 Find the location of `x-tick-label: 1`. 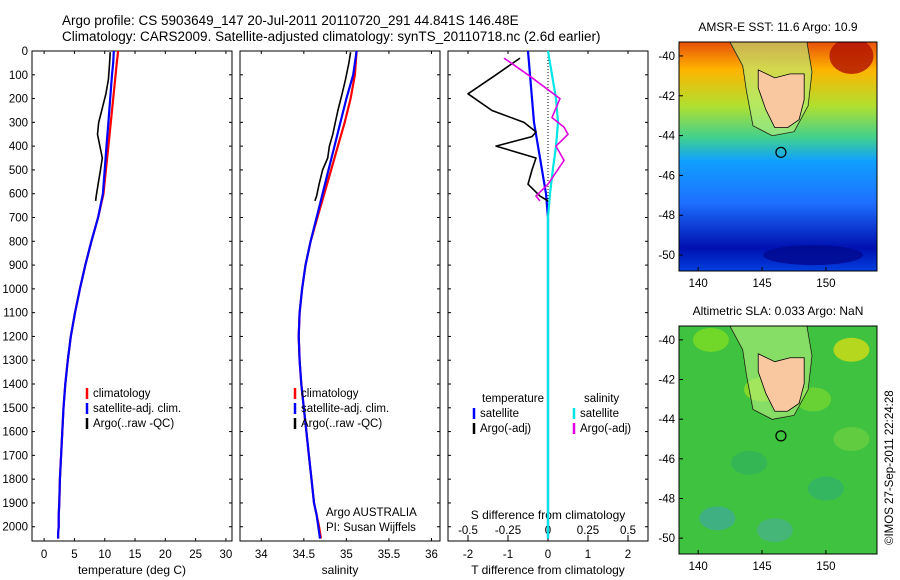

x-tick-label: 1 is located at coordinates (588, 555).